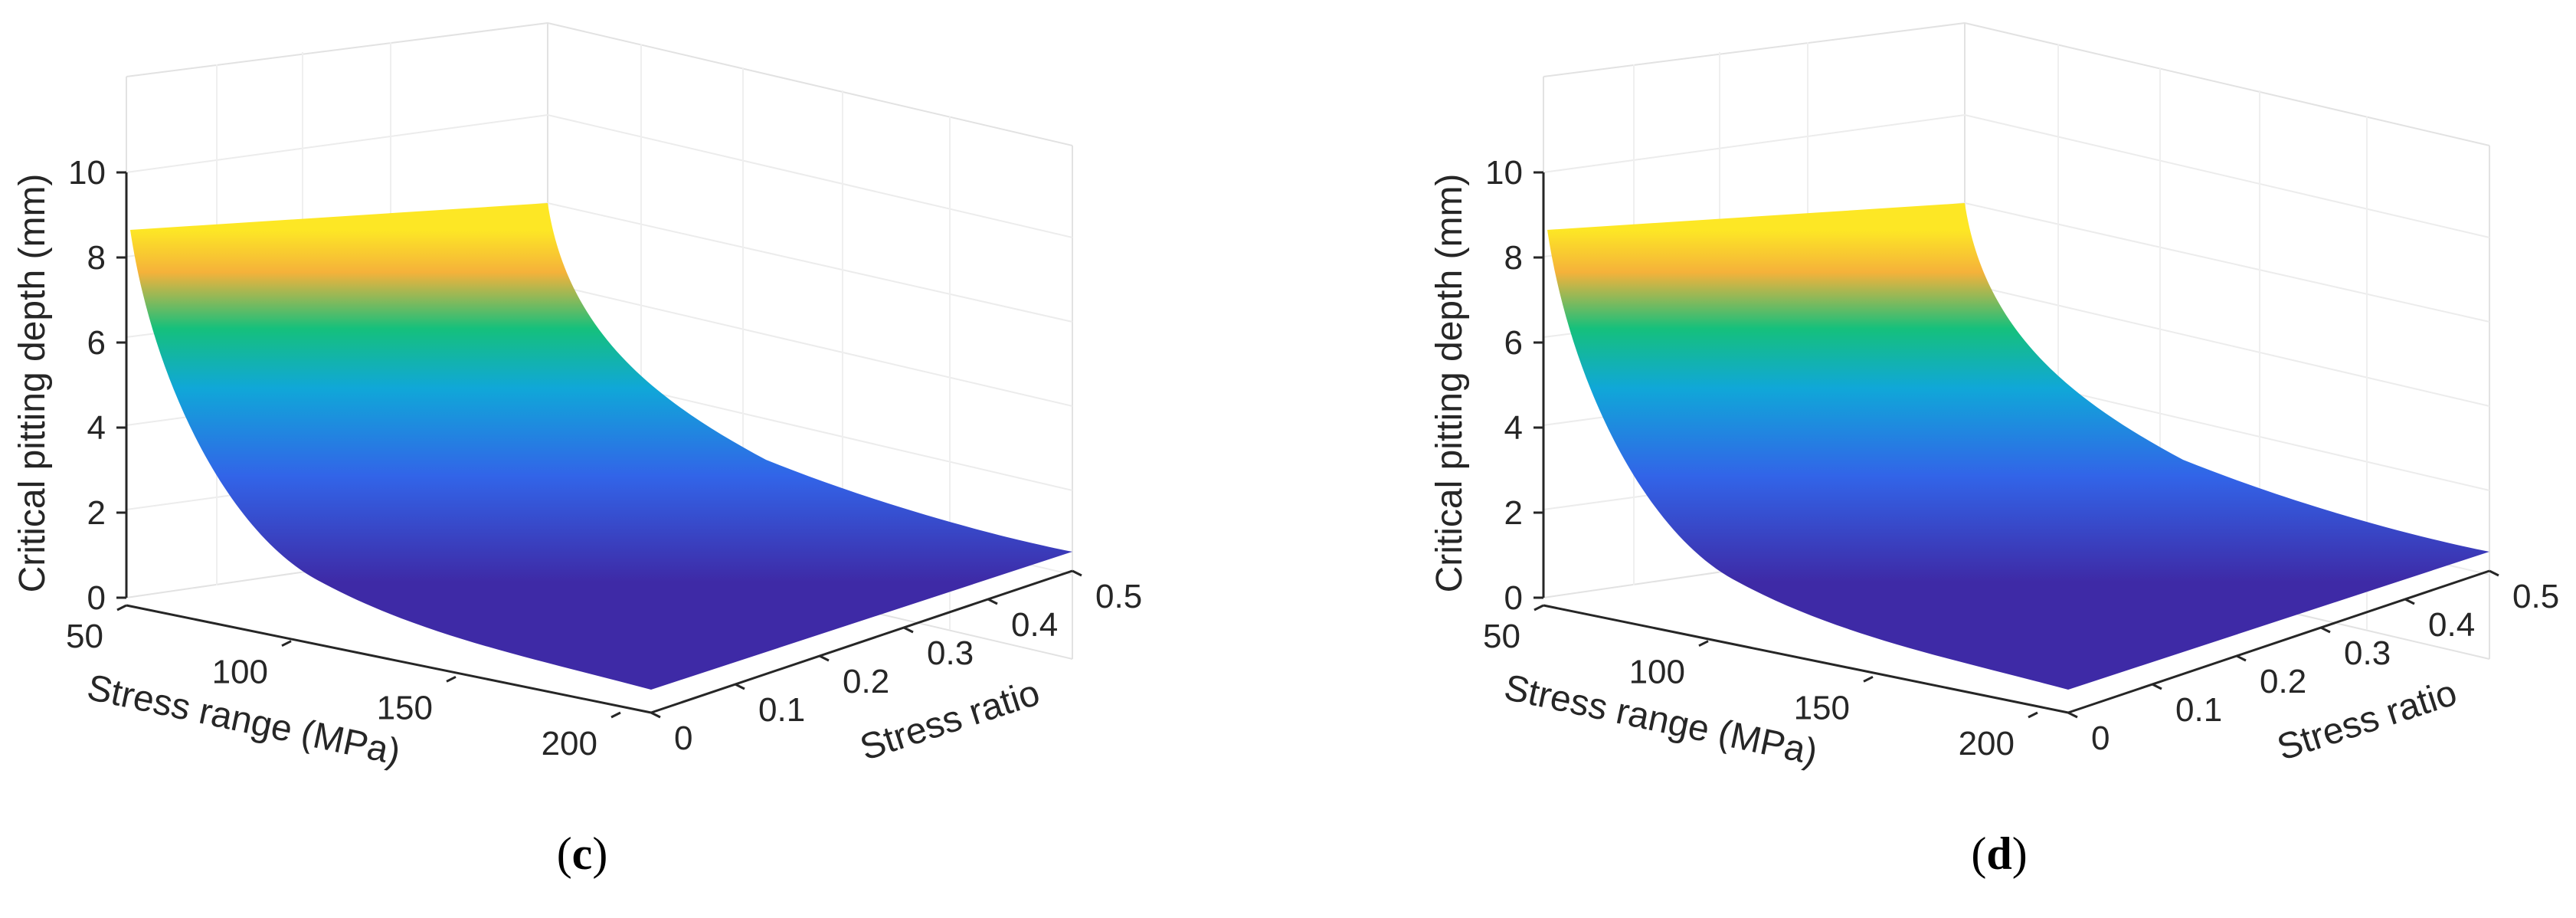 Image resolution: width=2576 pixels, height=918 pixels. What do you see at coordinates (1999, 853) in the screenshot?
I see `caption-d: (d)` at bounding box center [1999, 853].